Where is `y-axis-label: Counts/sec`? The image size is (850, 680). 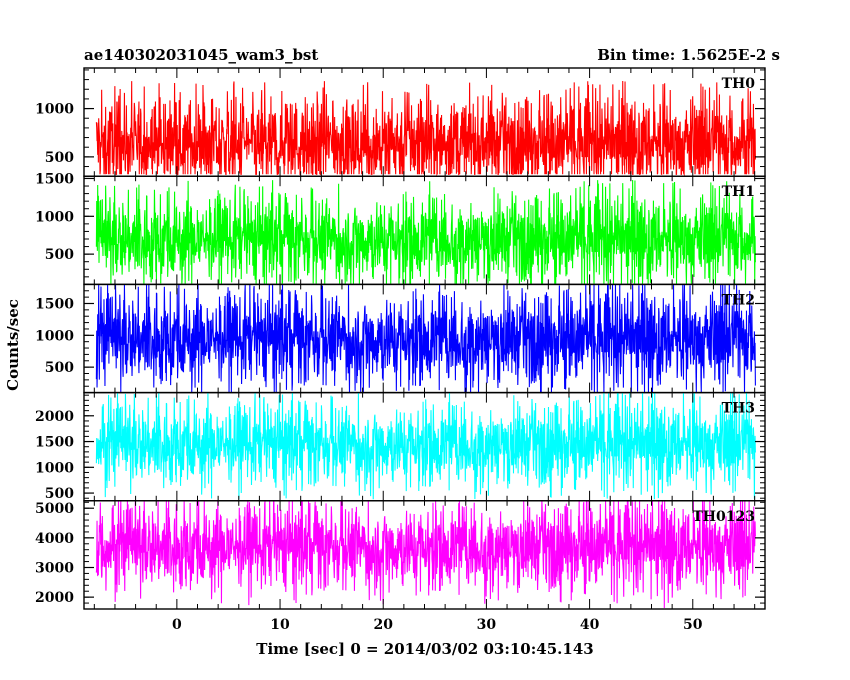
y-axis-label: Counts/sec is located at coordinates (13, 345).